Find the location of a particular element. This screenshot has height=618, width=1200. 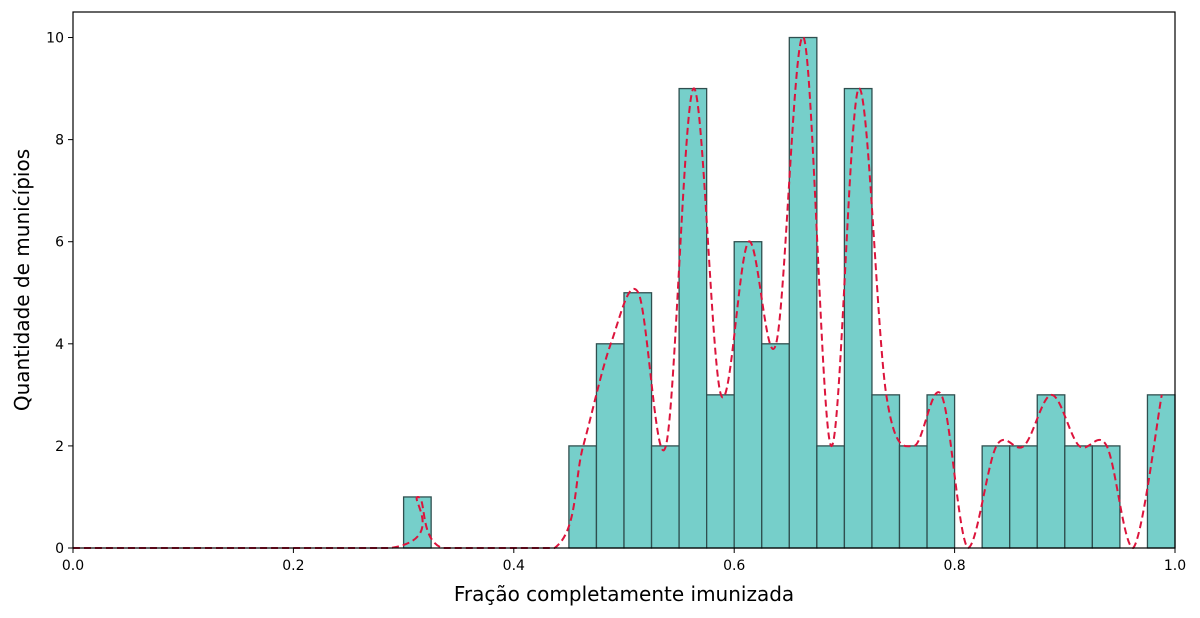

x-axis-ticks: 0.0 0.2 0.4 0.6 0.8 1.0 is located at coordinates (624, 561).